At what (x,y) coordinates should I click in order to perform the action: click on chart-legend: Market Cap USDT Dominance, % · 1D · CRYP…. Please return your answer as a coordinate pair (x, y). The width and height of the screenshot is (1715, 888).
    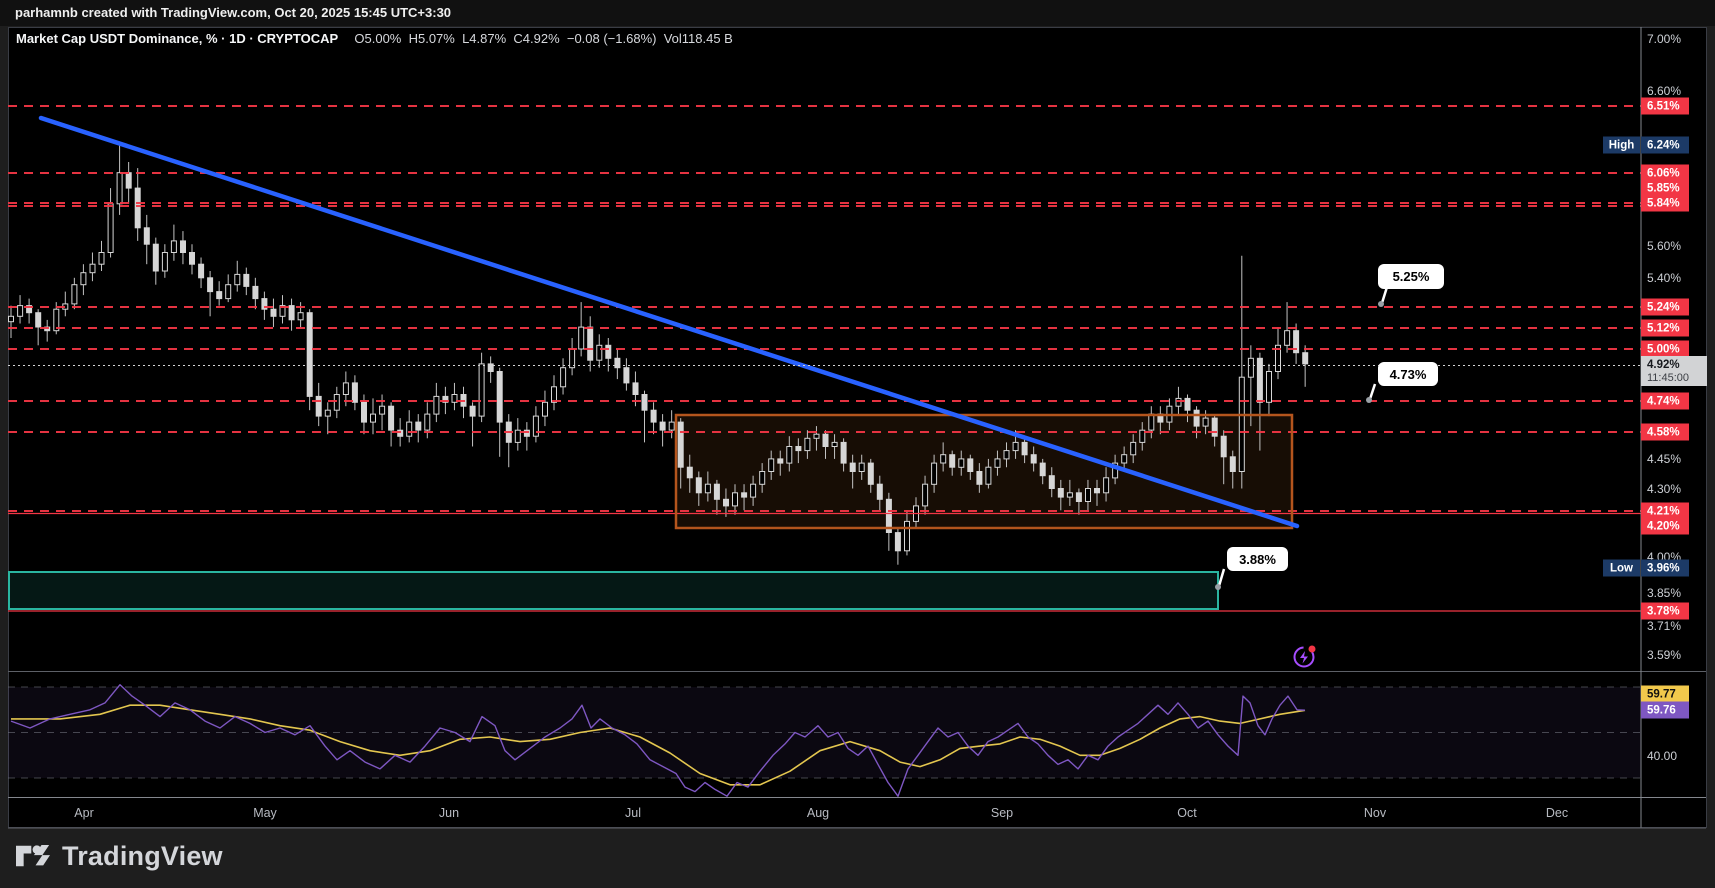
    Looking at the image, I should click on (374, 38).